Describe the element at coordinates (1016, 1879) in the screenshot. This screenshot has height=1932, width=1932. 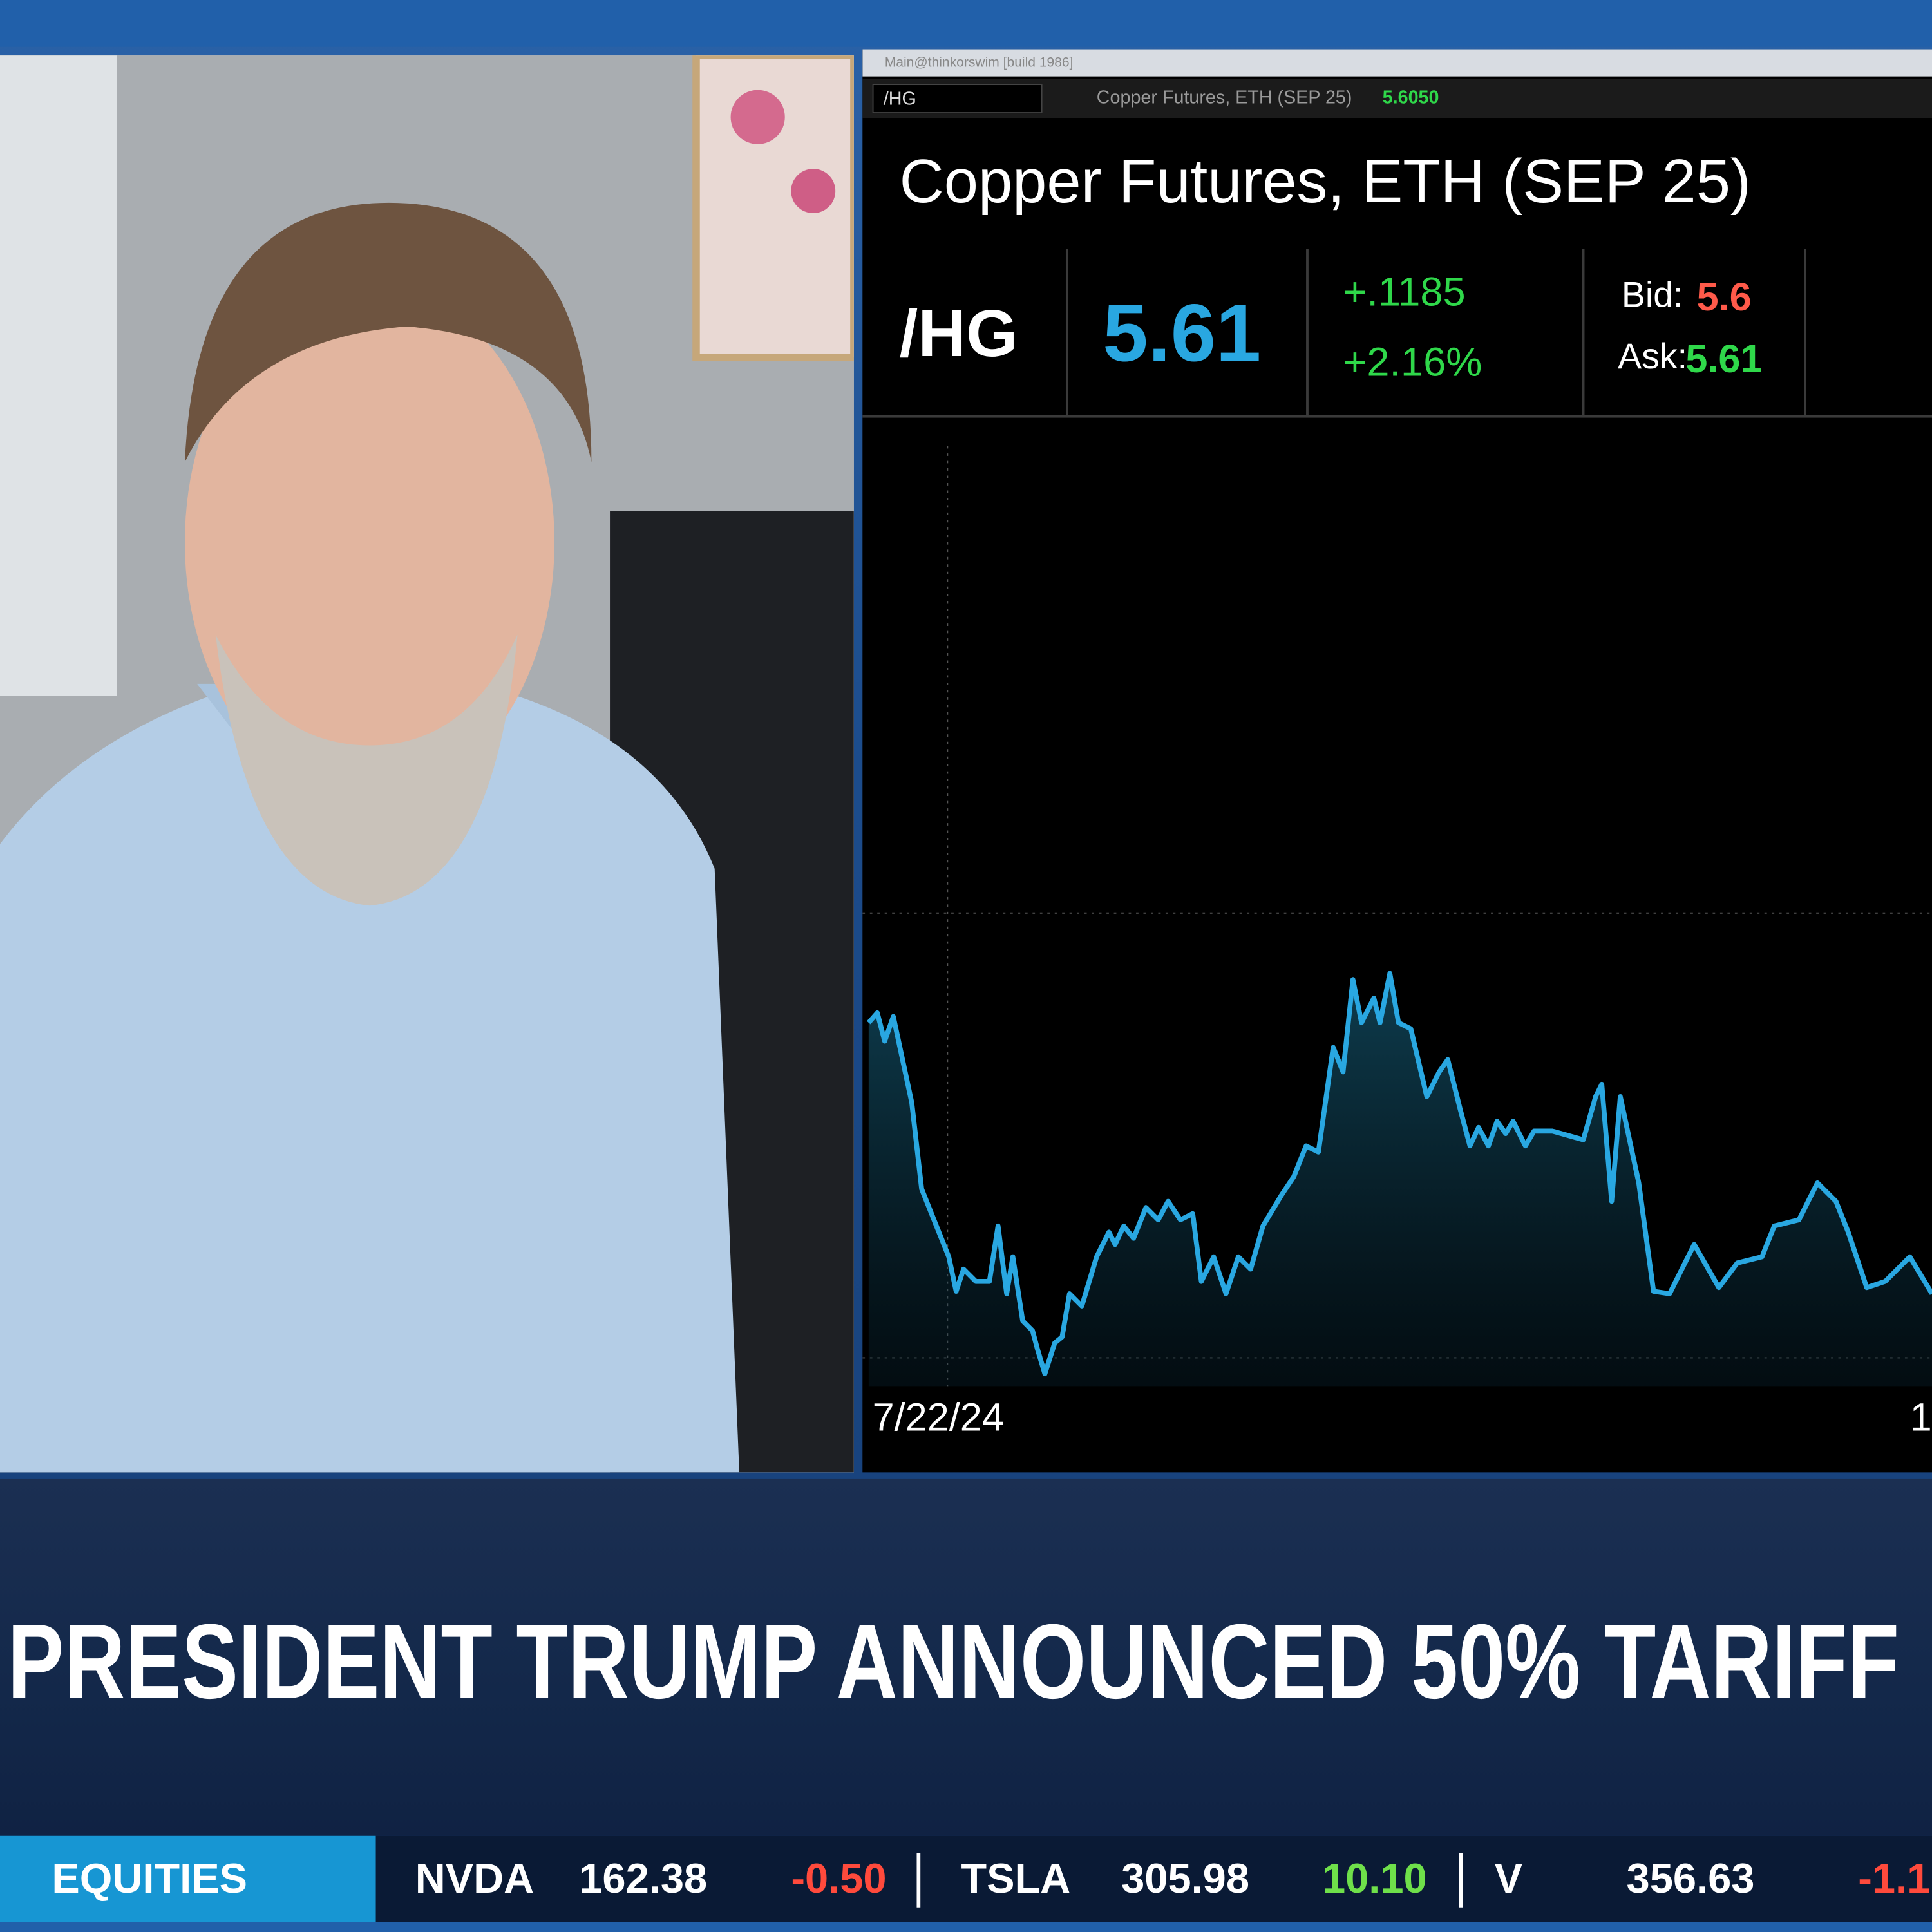
I see `ticker-symbol: TSLA` at that location.